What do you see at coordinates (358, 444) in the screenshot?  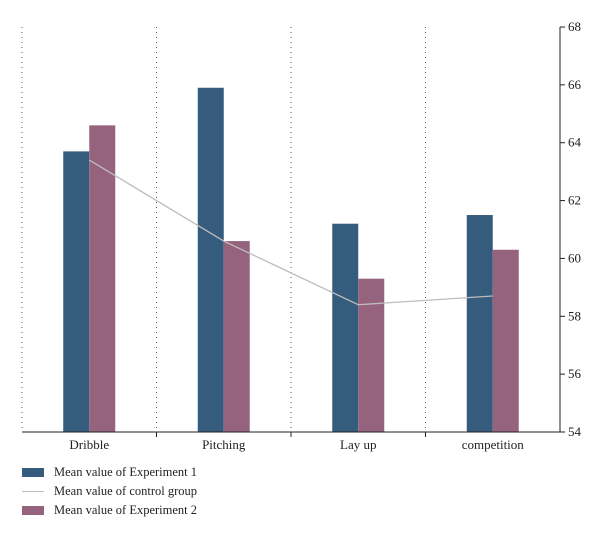 I see `x-tick-label: Lay up` at bounding box center [358, 444].